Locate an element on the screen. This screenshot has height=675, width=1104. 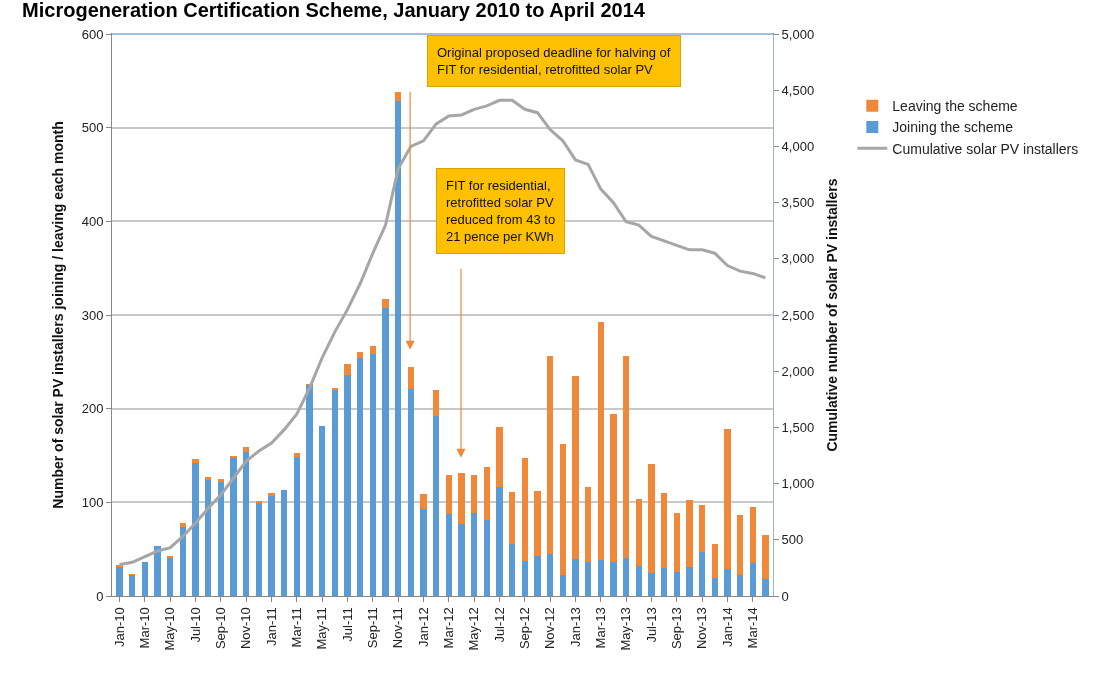
x-tick-label: Jan-13 is located at coordinates (575, 627).